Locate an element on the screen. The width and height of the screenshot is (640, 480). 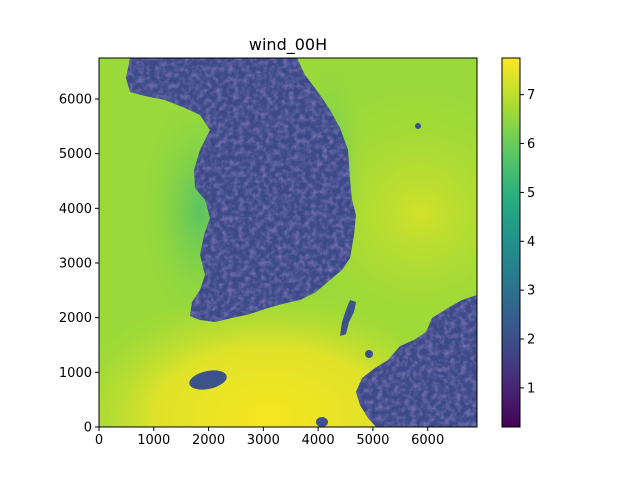
y-tick-label: 3000 is located at coordinates (75, 264).